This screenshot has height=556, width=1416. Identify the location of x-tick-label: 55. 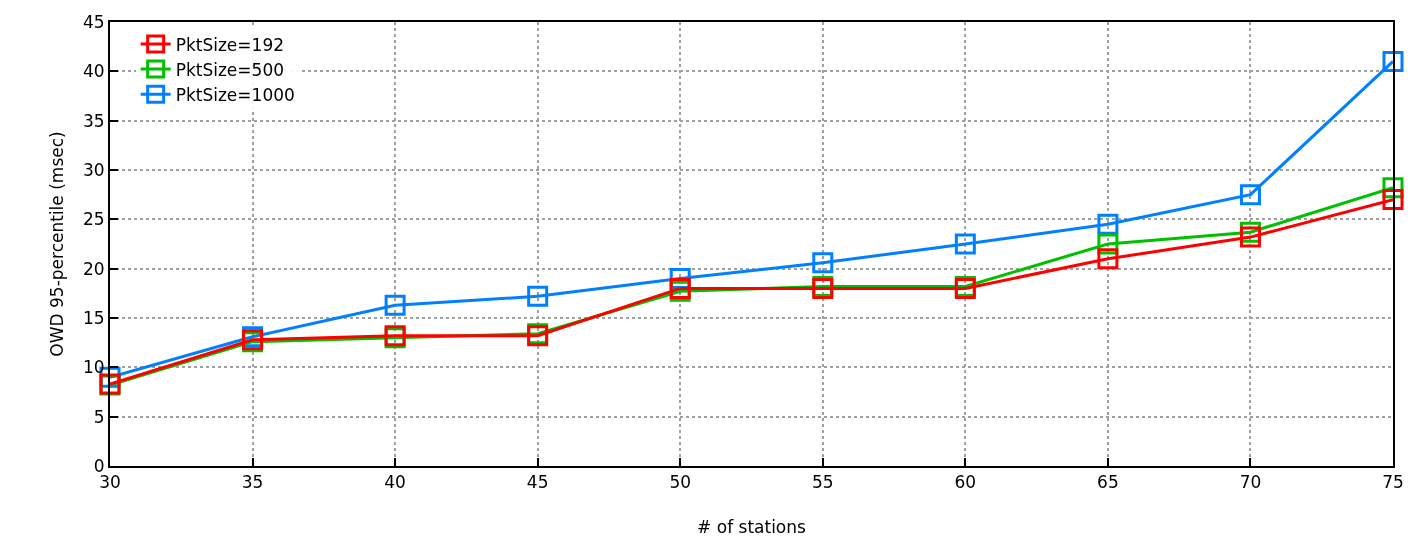
(822, 482).